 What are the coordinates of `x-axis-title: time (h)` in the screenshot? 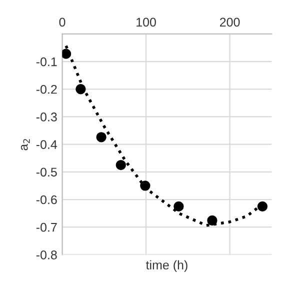 It's located at (167, 266).